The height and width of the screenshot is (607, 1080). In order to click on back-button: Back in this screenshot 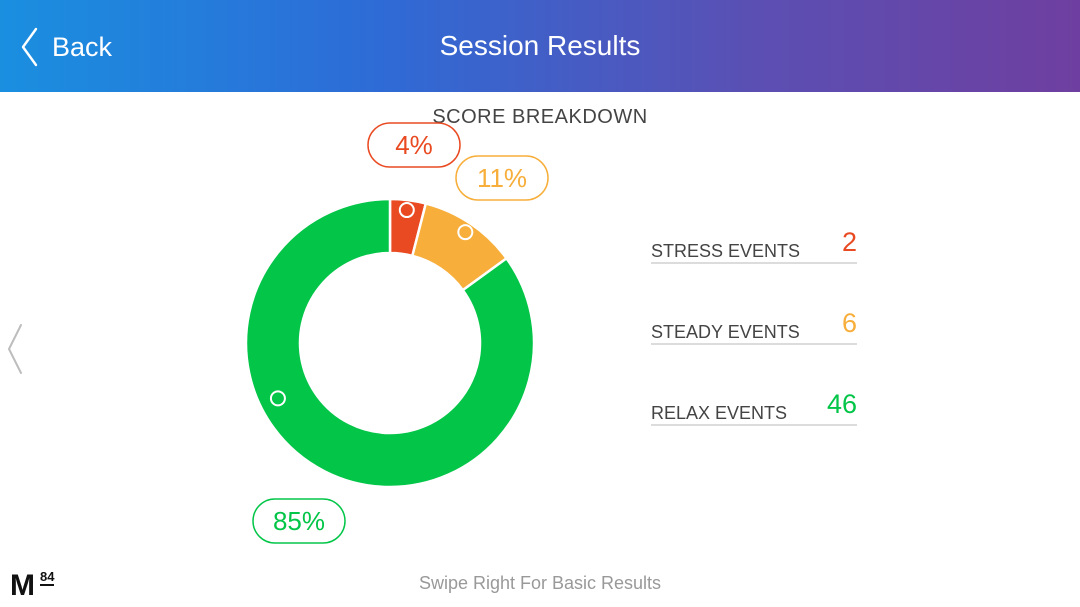, I will do `click(78, 47)`.